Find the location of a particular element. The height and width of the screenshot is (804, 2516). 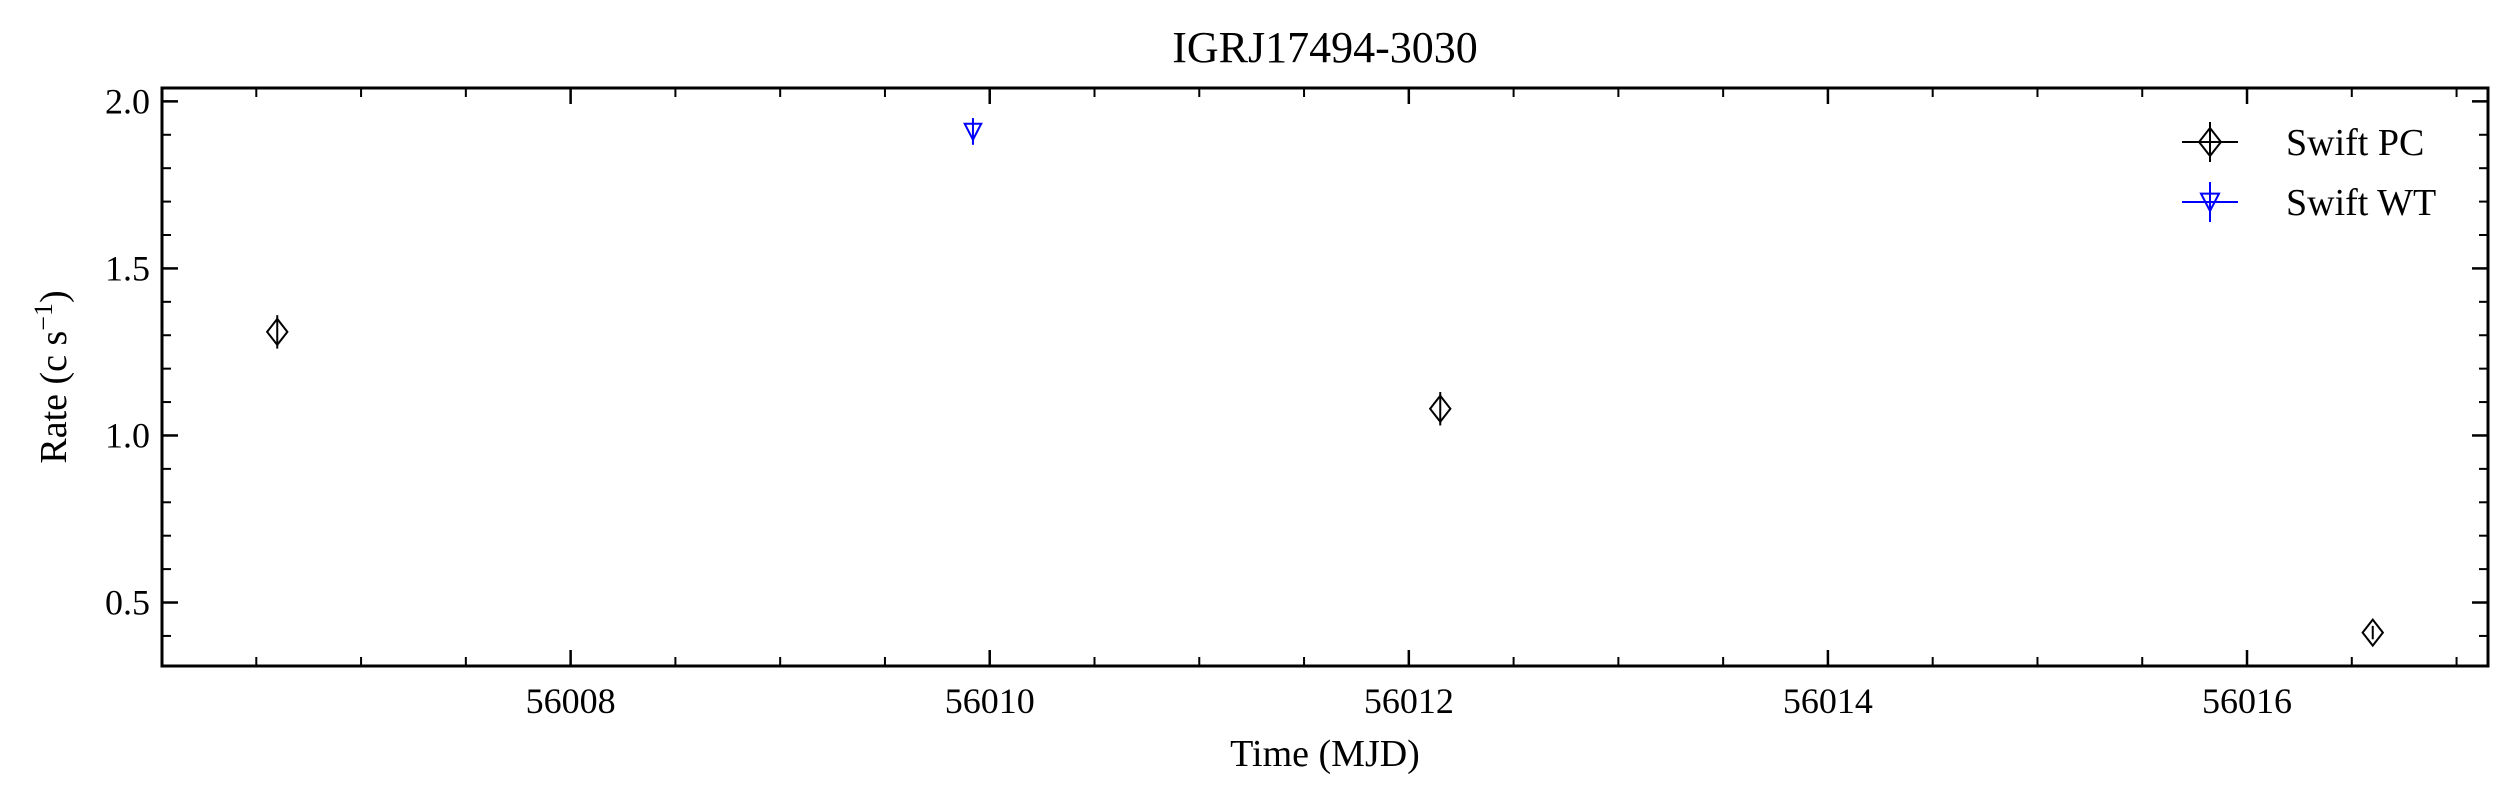

legend-diamond-marker is located at coordinates (2210, 142).